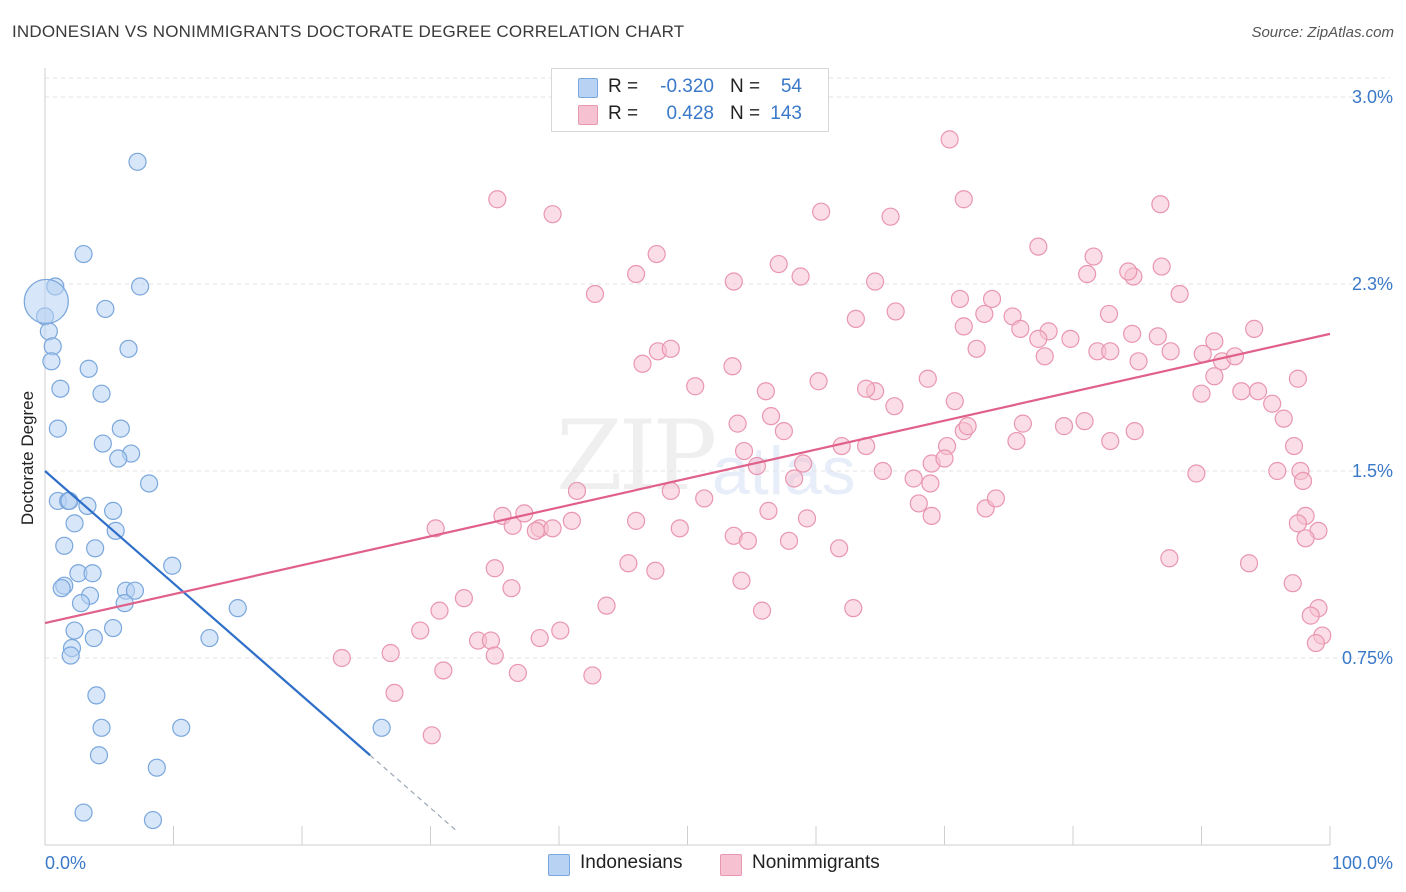 Image resolution: width=1406 pixels, height=892 pixels. Describe the element at coordinates (690, 100) in the screenshot. I see `correlation-legend: R = -0.320 N = 54 R = 0.428 N = 143` at that location.